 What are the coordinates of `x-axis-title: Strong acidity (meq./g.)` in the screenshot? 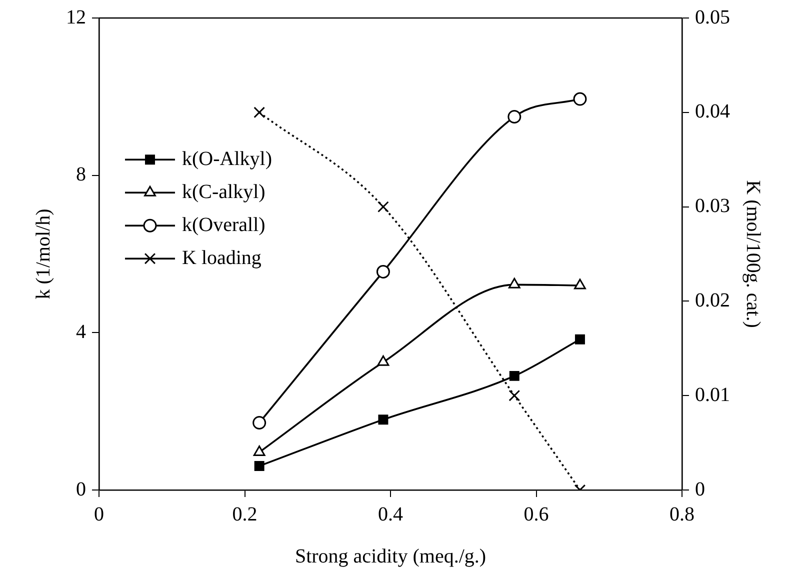 It's located at (390, 556).